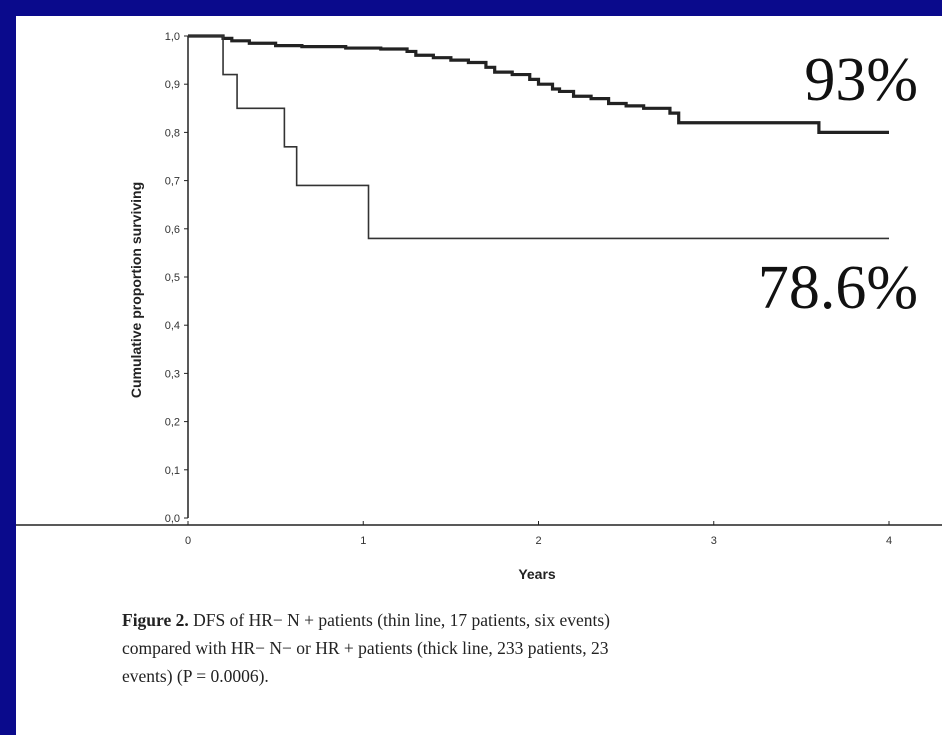 The width and height of the screenshot is (942, 735). What do you see at coordinates (172, 230) in the screenshot?
I see `y-tick-label: 0,6` at bounding box center [172, 230].